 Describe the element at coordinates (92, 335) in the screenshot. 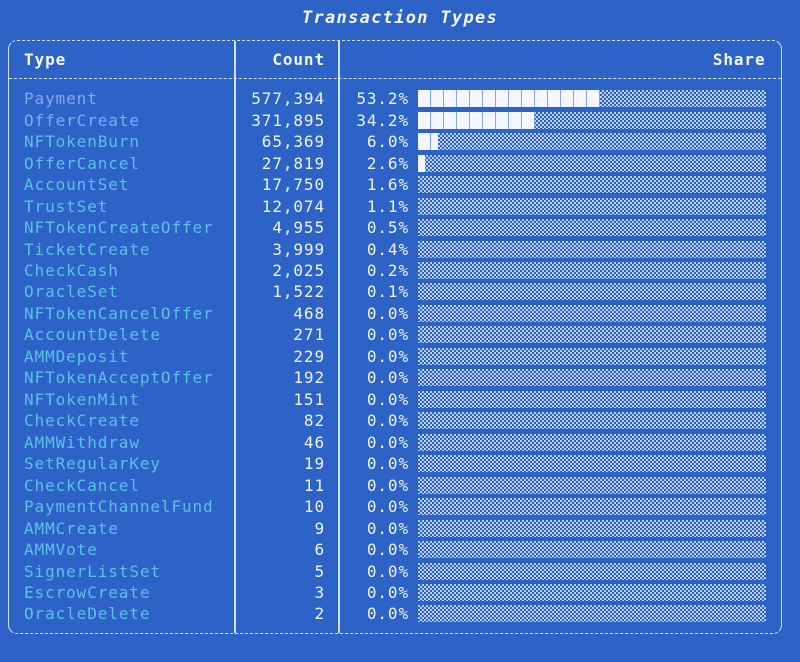

I see `tx-type-label: AccountDelete` at that location.